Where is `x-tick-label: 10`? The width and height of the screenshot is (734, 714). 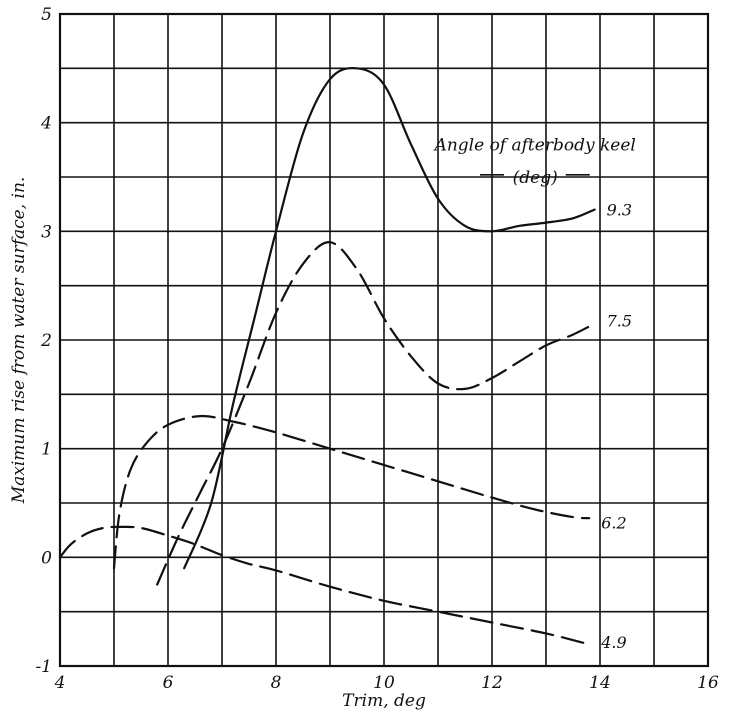 x-tick-label: 10 is located at coordinates (384, 683).